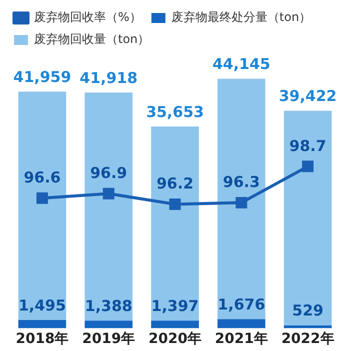 Image resolution: width=350 pixels, height=351 pixels. What do you see at coordinates (88, 17) in the screenshot?
I see `legend-label: 废弃物回收率（%）` at bounding box center [88, 17].